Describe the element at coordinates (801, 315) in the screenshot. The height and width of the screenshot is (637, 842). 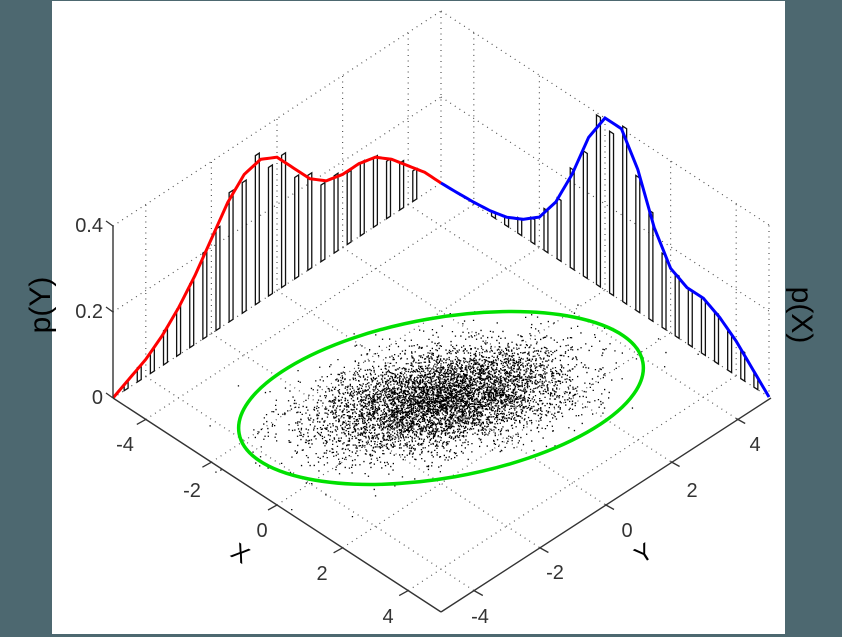
I see `p-x-label: p(X)` at that location.